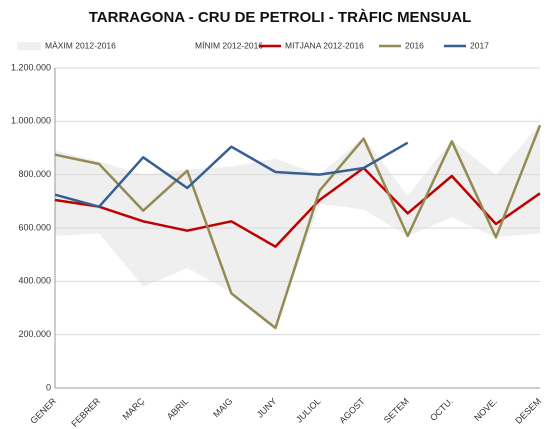 The image size is (550, 429). What do you see at coordinates (34, 174) in the screenshot?
I see `y-tick-label: 800.000` at bounding box center [34, 174].